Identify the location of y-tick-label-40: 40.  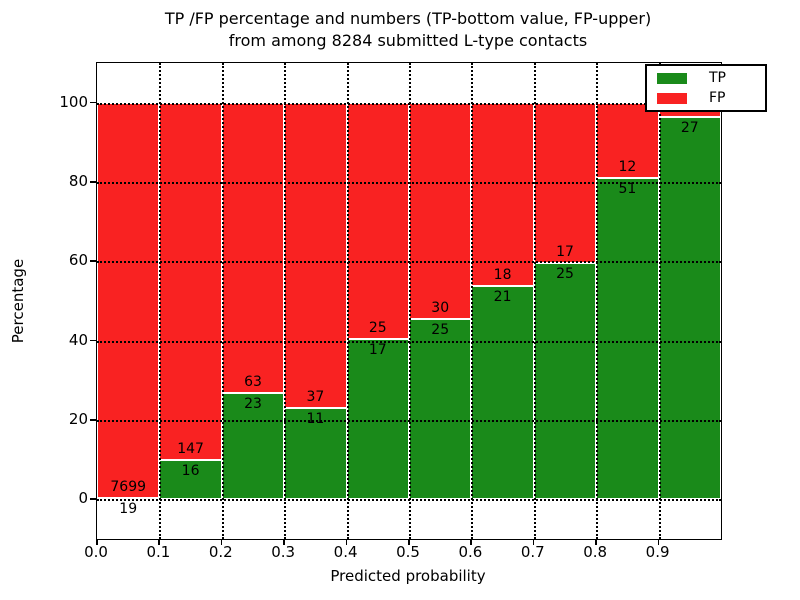
(78, 339).